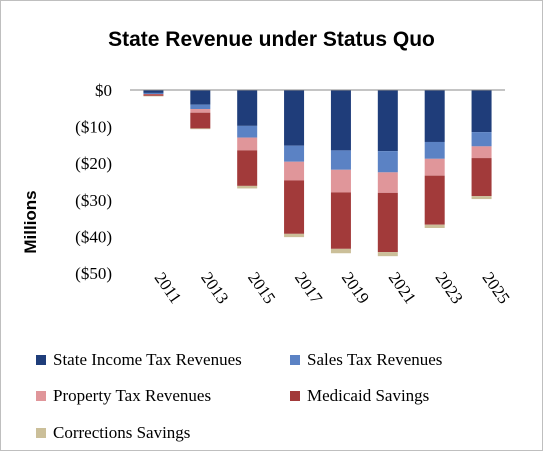  What do you see at coordinates (368, 395) in the screenshot?
I see `legend-label: Medicaid Savings` at bounding box center [368, 395].